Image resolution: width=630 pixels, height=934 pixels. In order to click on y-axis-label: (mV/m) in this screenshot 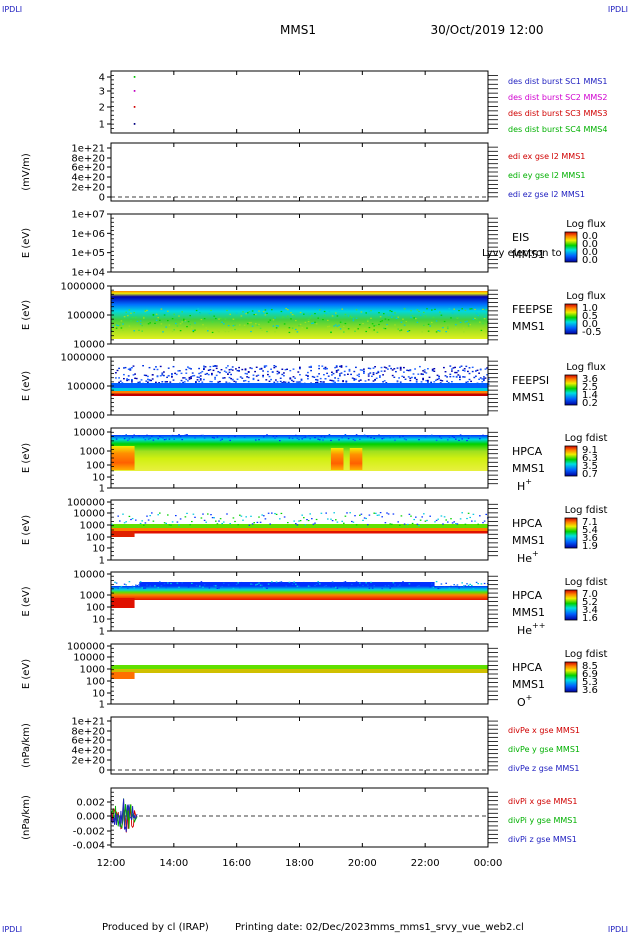, I will do `click(26, 172)`.